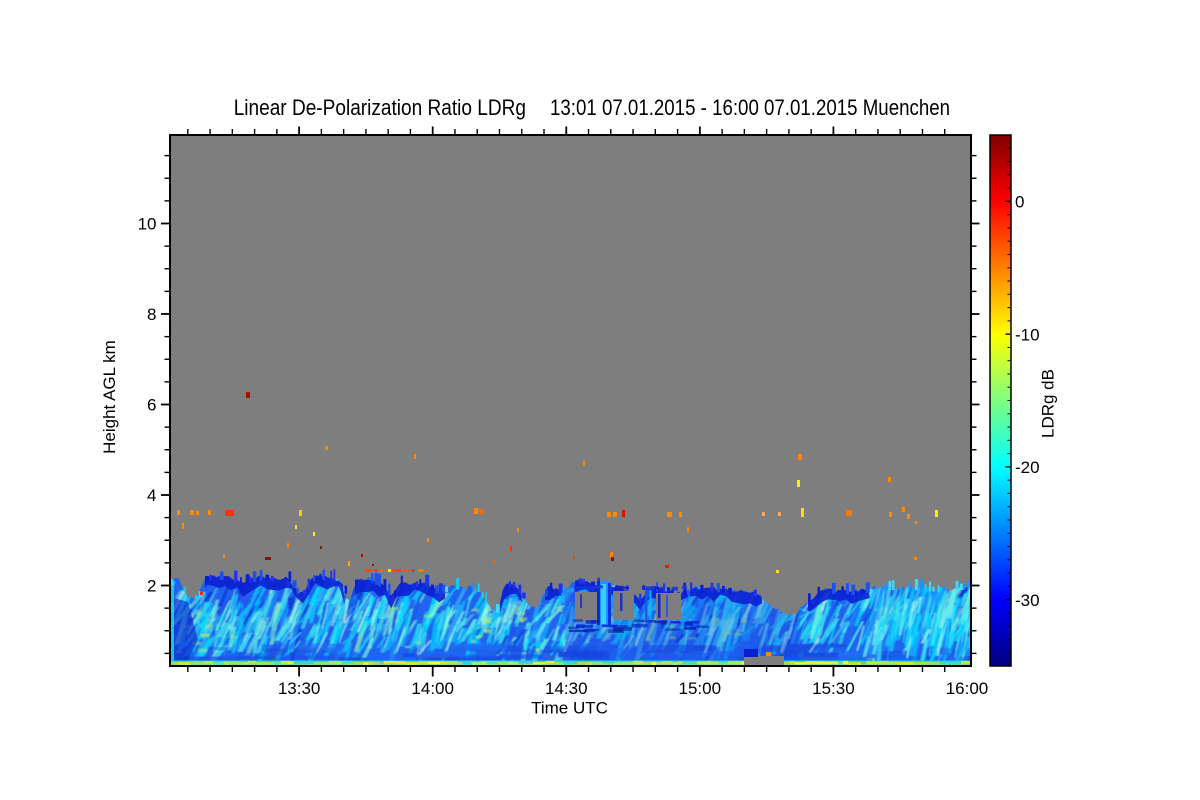 The width and height of the screenshot is (1200, 800). What do you see at coordinates (1027, 467) in the screenshot?
I see `svg-text: -20` at bounding box center [1027, 467].